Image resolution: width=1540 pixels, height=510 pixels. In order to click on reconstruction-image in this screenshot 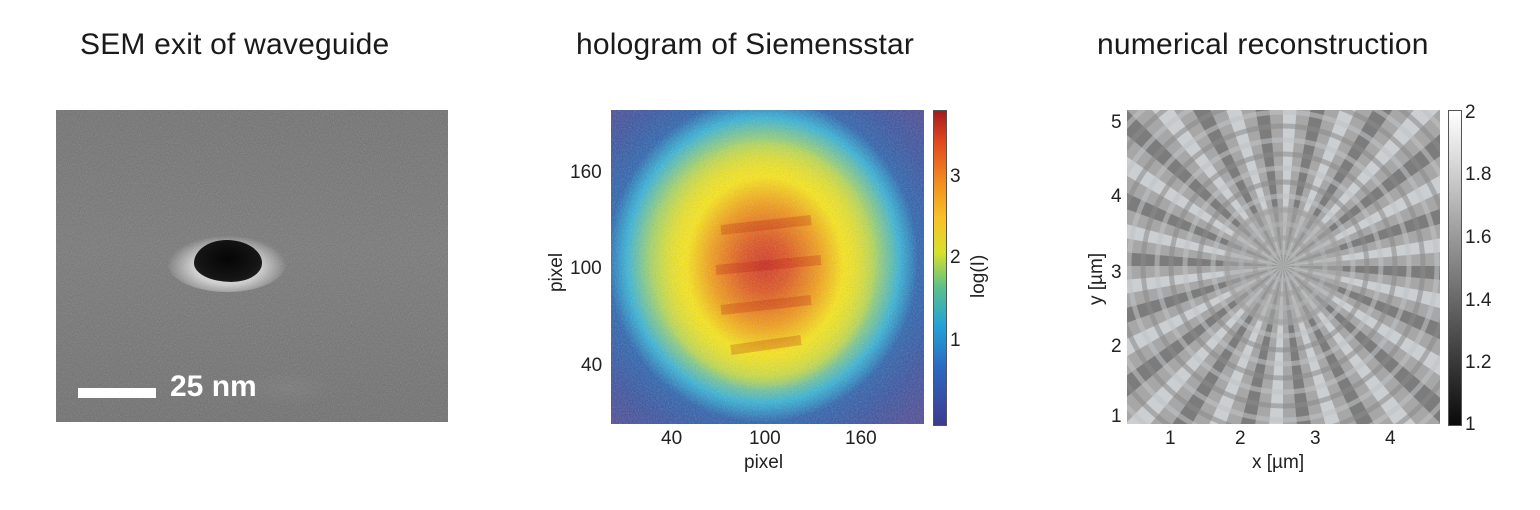, I will do `click(1283, 267)`.